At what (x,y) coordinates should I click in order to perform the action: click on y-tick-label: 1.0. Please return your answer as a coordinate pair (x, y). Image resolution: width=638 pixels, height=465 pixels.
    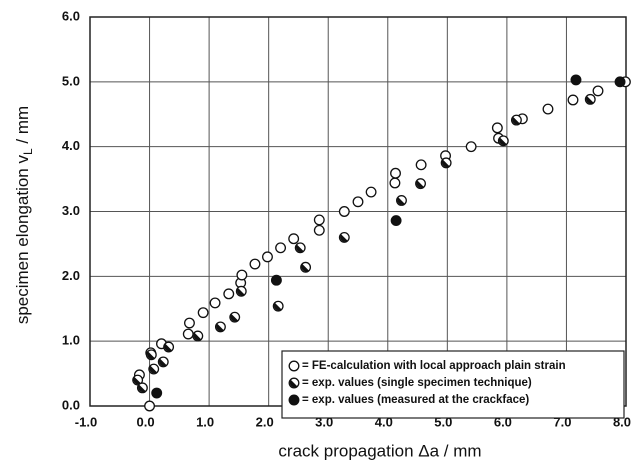
    Looking at the image, I should click on (71, 340).